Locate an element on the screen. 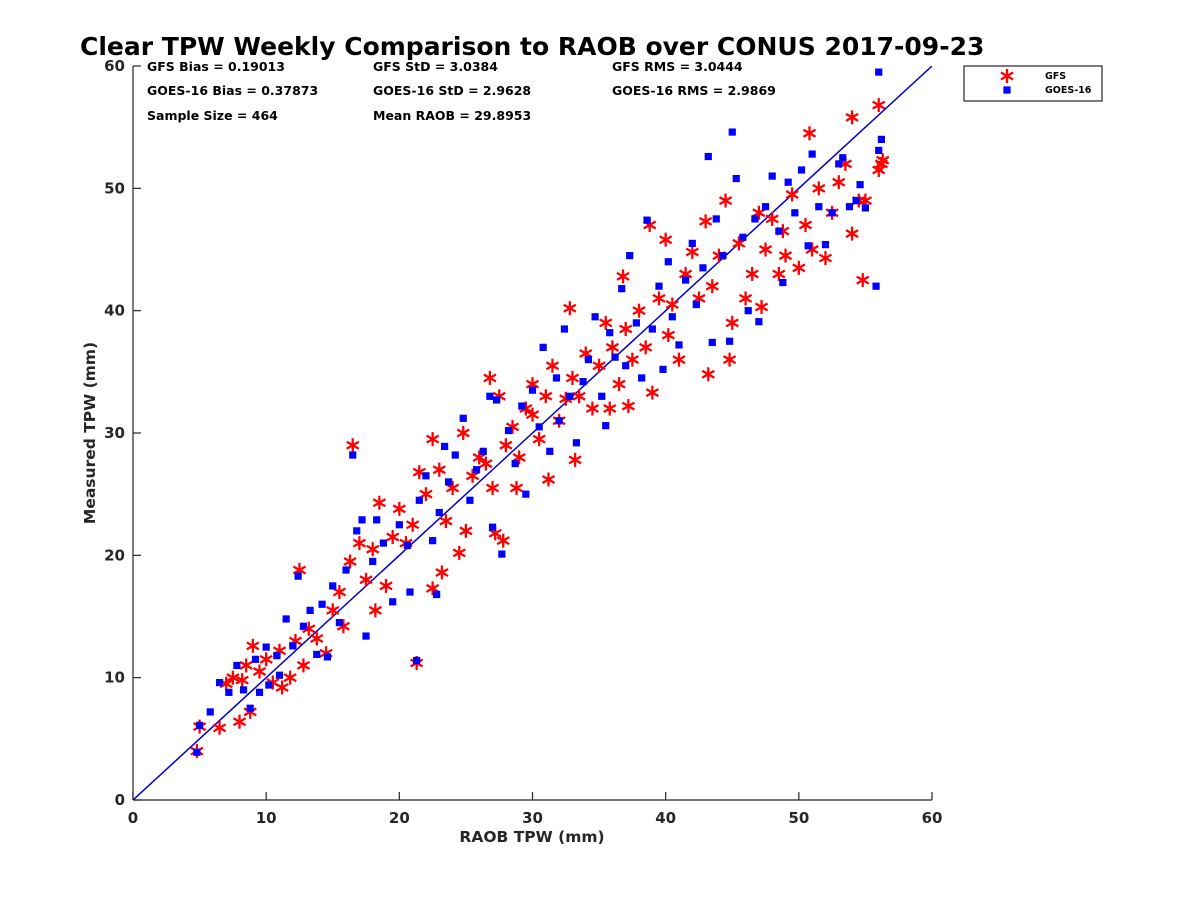 The image size is (1200, 900). y-tick-label: 40 is located at coordinates (114, 311).